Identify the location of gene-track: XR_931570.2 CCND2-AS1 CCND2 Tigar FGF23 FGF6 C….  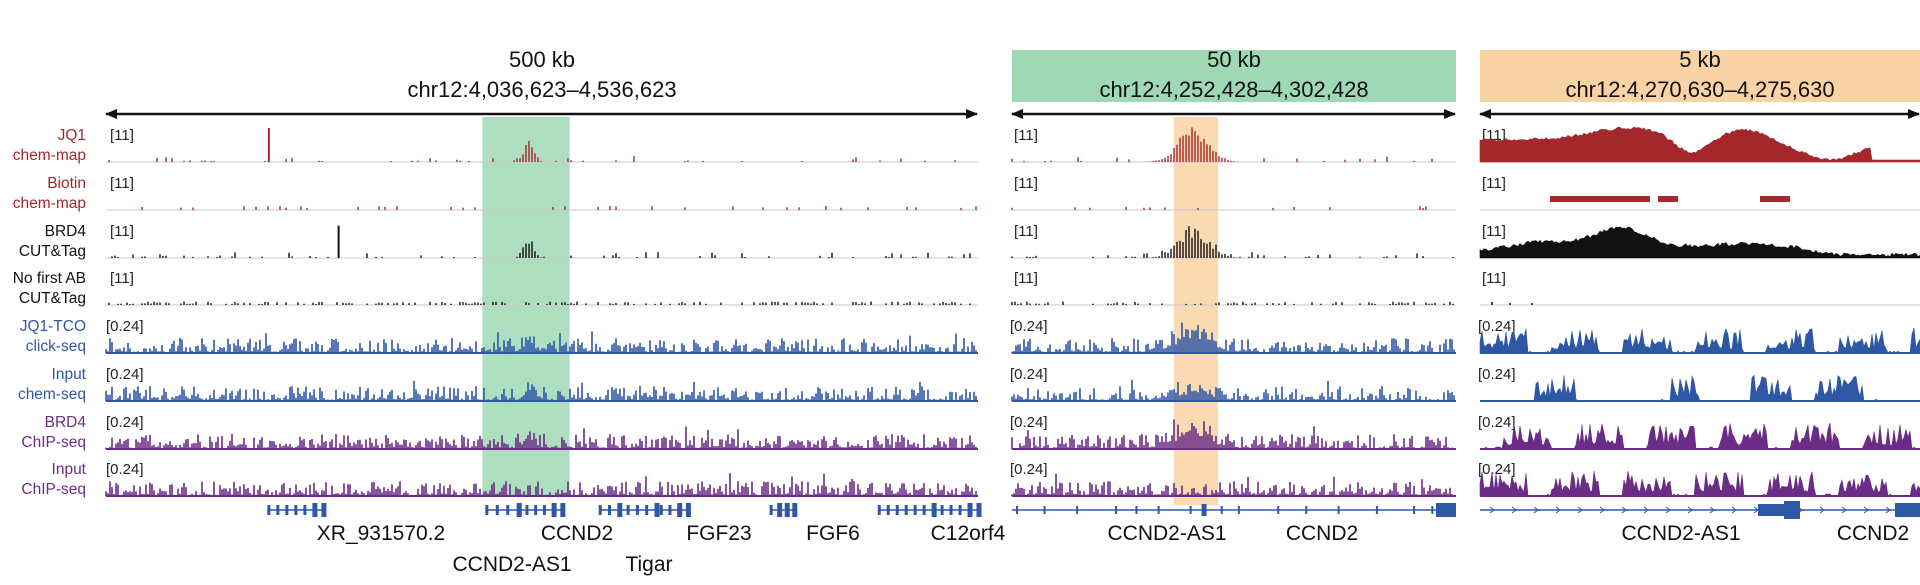
(636, 539).